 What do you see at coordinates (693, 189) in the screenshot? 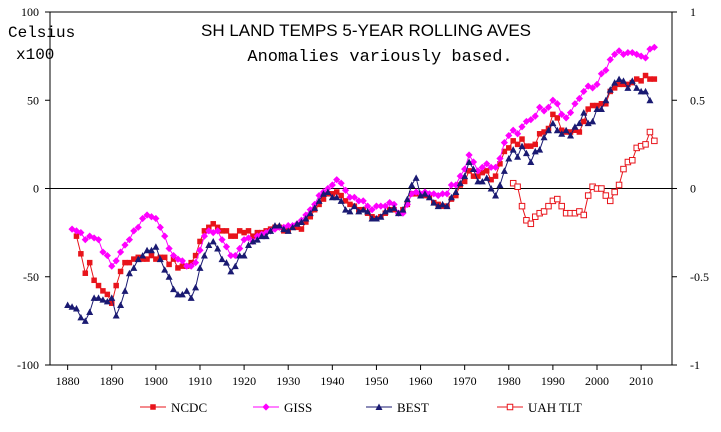
I see `y2-tick-label: 0` at bounding box center [693, 189].